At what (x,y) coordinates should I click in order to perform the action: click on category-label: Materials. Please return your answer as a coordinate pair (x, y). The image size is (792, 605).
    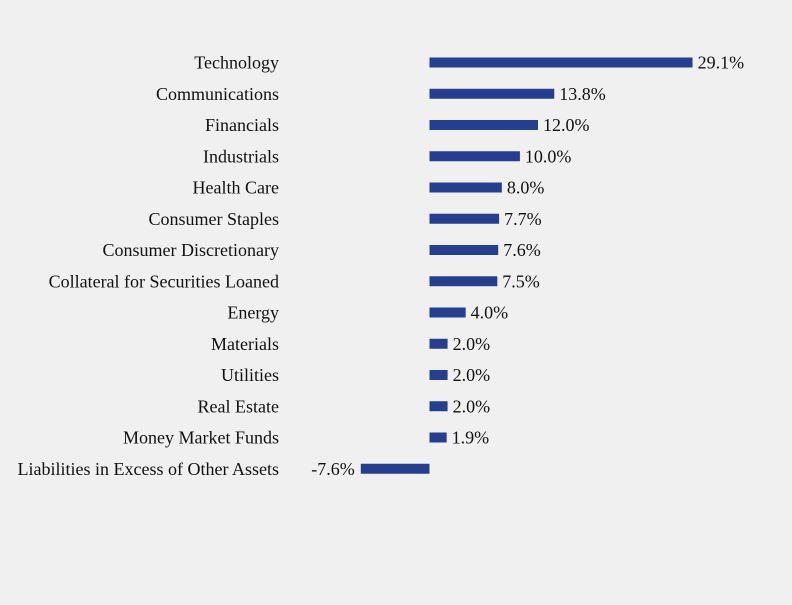
    Looking at the image, I should click on (245, 344).